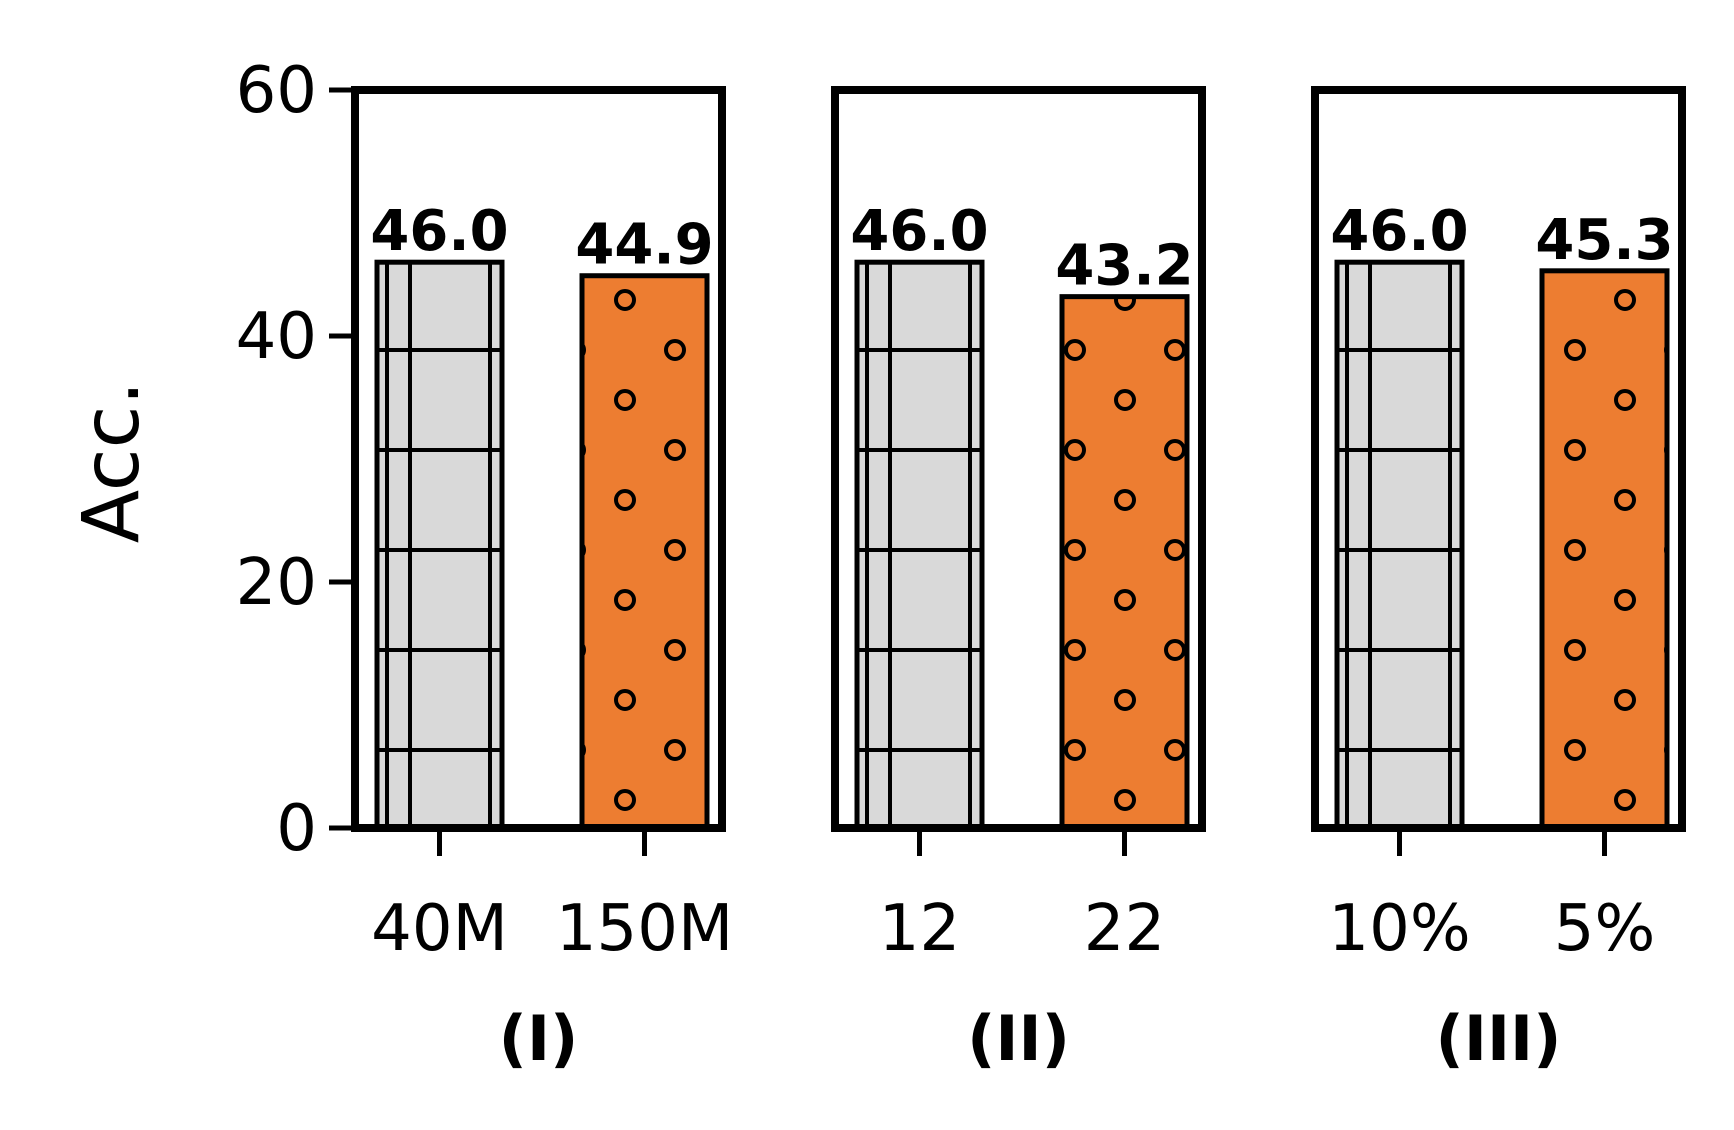 This screenshot has width=1734, height=1130. Describe the element at coordinates (439, 929) in the screenshot. I see `x-tick-label: 40M` at that location.